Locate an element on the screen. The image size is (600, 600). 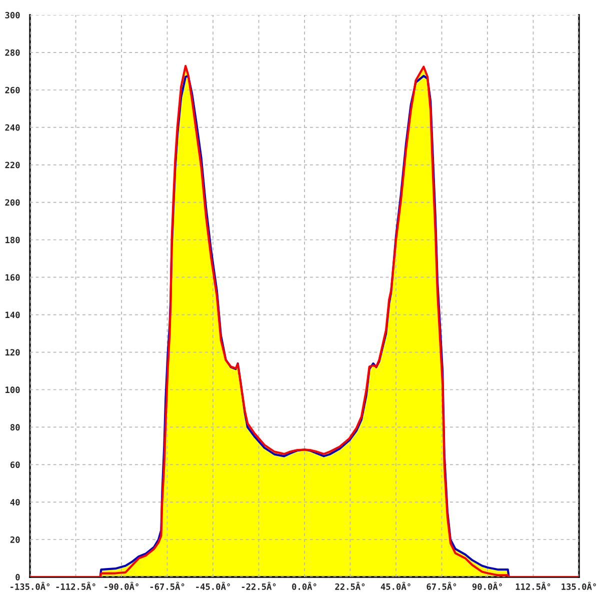
y-tick-label: 200 is located at coordinates (12, 202).